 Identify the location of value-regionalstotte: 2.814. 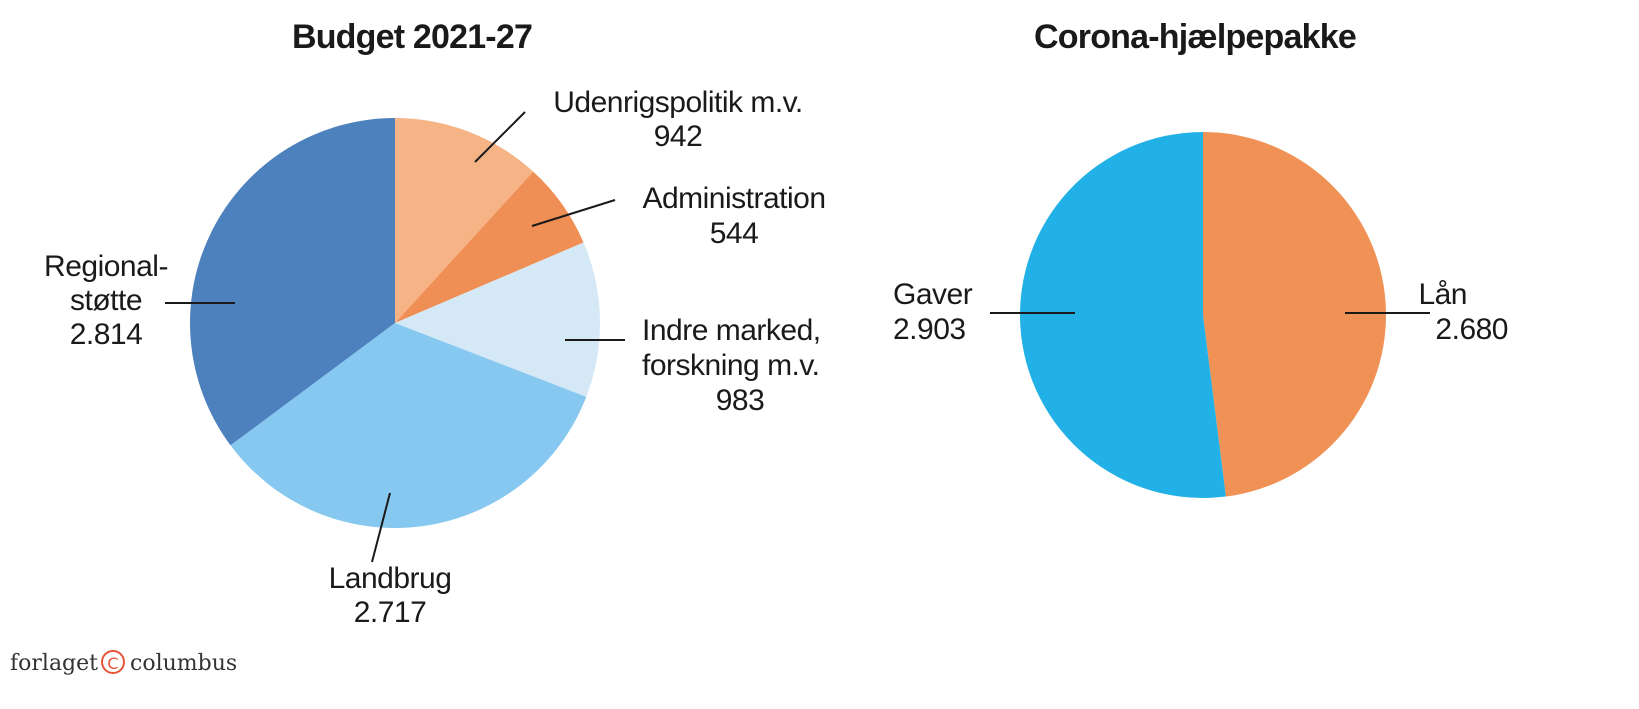
(106, 334).